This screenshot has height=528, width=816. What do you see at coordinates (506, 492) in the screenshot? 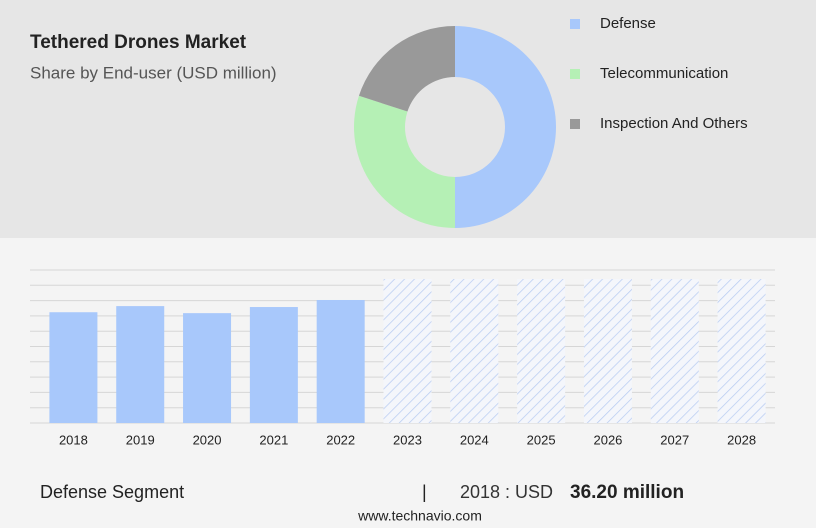
I see `year-label: 2018 : USD` at bounding box center [506, 492].